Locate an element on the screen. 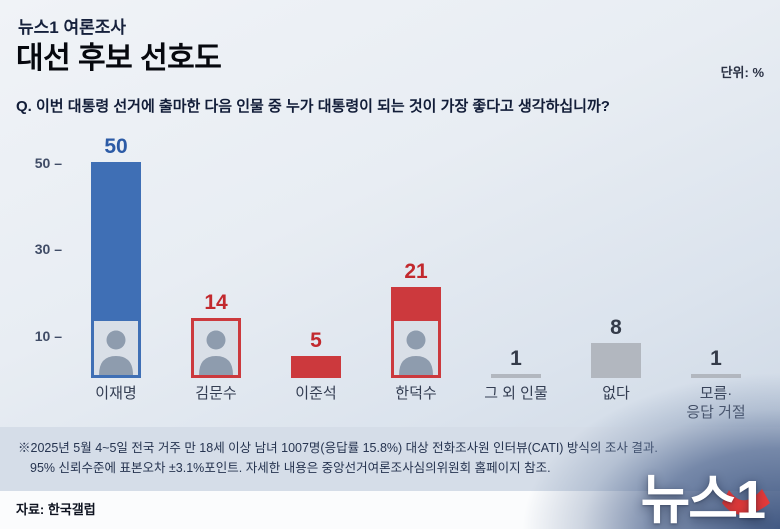 This screenshot has width=780, height=529. news1-logo: 뉴스1 is located at coordinates (705, 492).